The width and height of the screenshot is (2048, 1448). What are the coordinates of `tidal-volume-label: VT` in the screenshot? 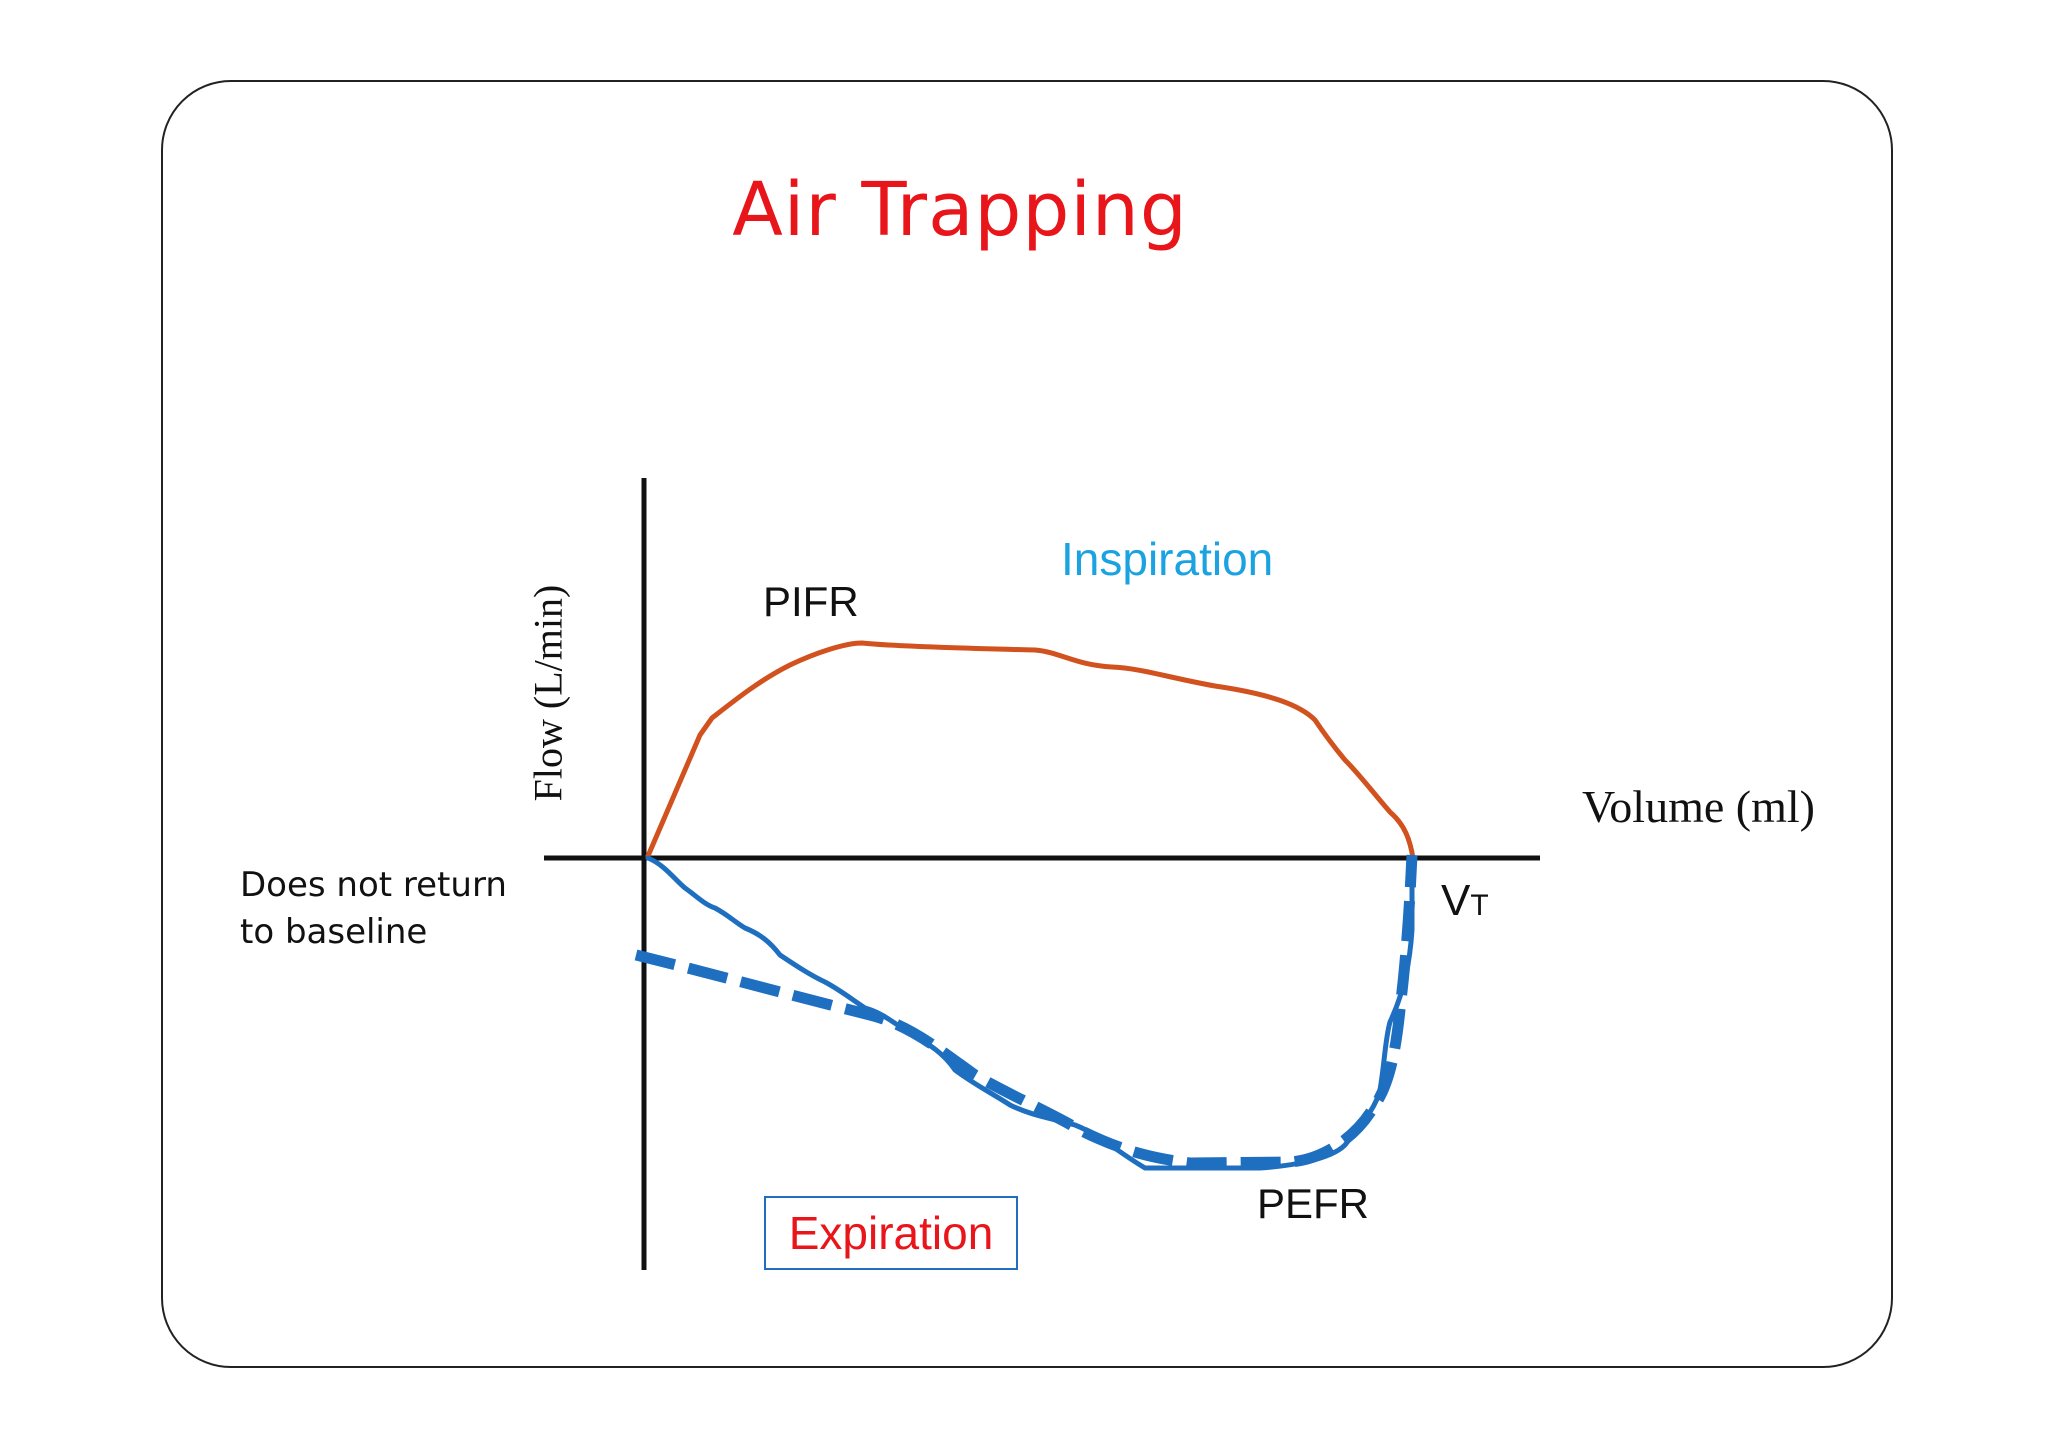 It's located at (1465, 901).